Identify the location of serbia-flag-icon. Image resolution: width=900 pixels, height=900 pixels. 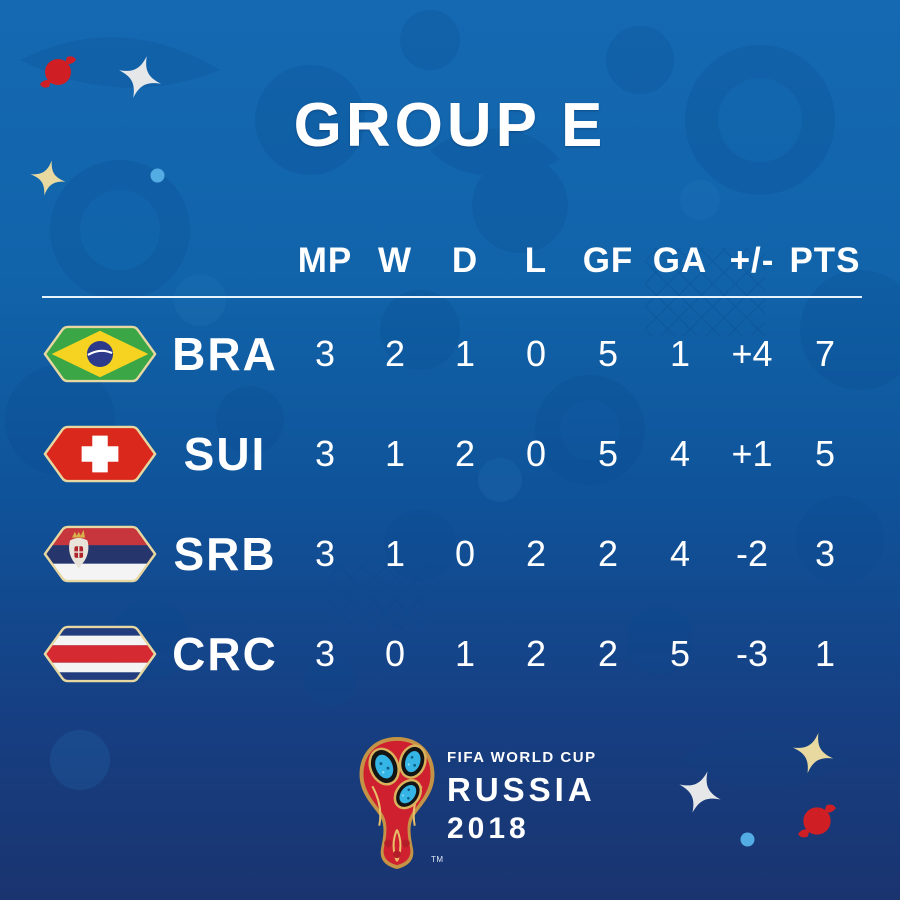
(100, 554).